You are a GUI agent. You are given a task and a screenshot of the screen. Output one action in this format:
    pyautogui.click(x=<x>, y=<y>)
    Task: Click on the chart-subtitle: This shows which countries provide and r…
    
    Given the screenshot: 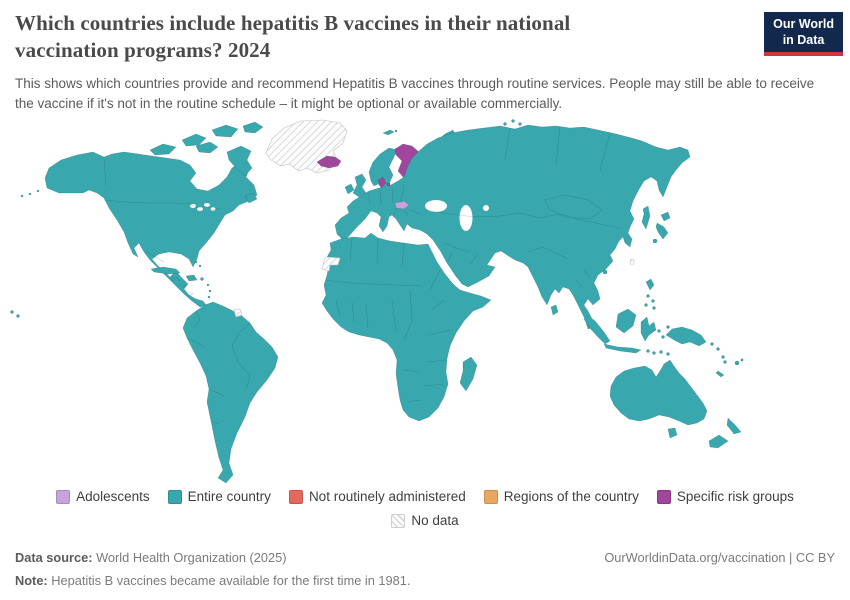 What is the action you would take?
    pyautogui.click(x=415, y=94)
    